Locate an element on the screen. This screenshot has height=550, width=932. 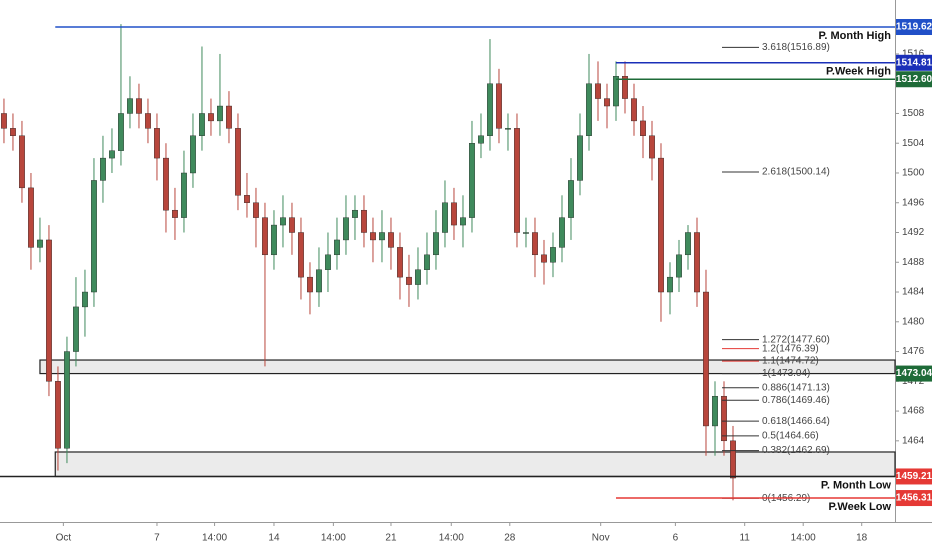
x-tick-label: 18 is located at coordinates (862, 538).